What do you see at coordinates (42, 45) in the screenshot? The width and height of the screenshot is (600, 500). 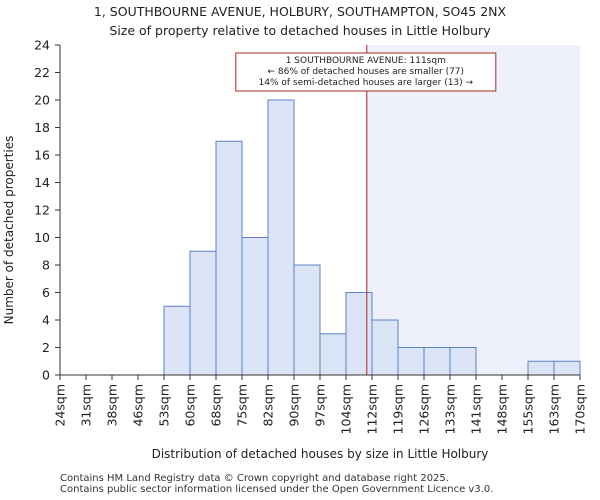 I see `y-tick-label: 24` at bounding box center [42, 45].